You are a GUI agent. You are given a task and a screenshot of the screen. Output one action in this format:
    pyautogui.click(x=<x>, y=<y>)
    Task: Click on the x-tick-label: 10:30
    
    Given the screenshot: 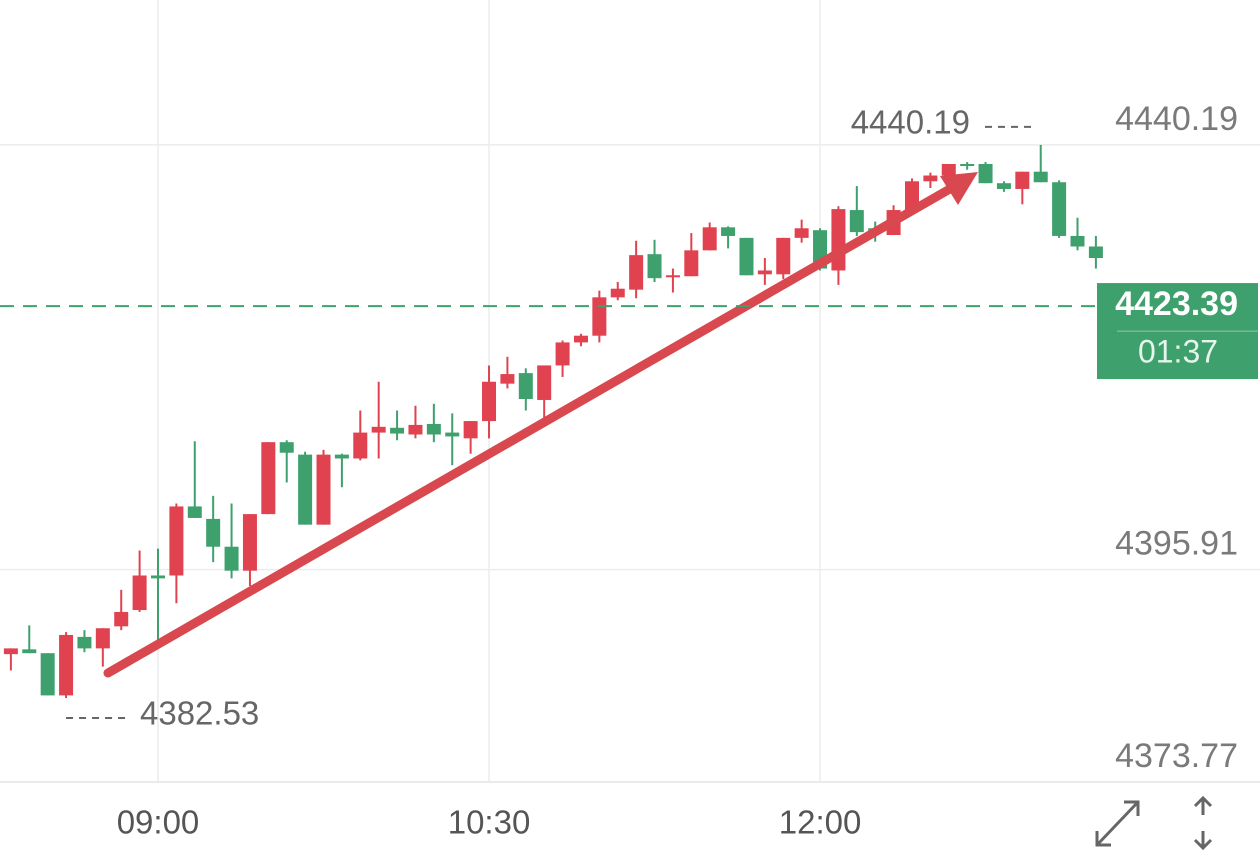 What is the action you would take?
    pyautogui.click(x=489, y=822)
    